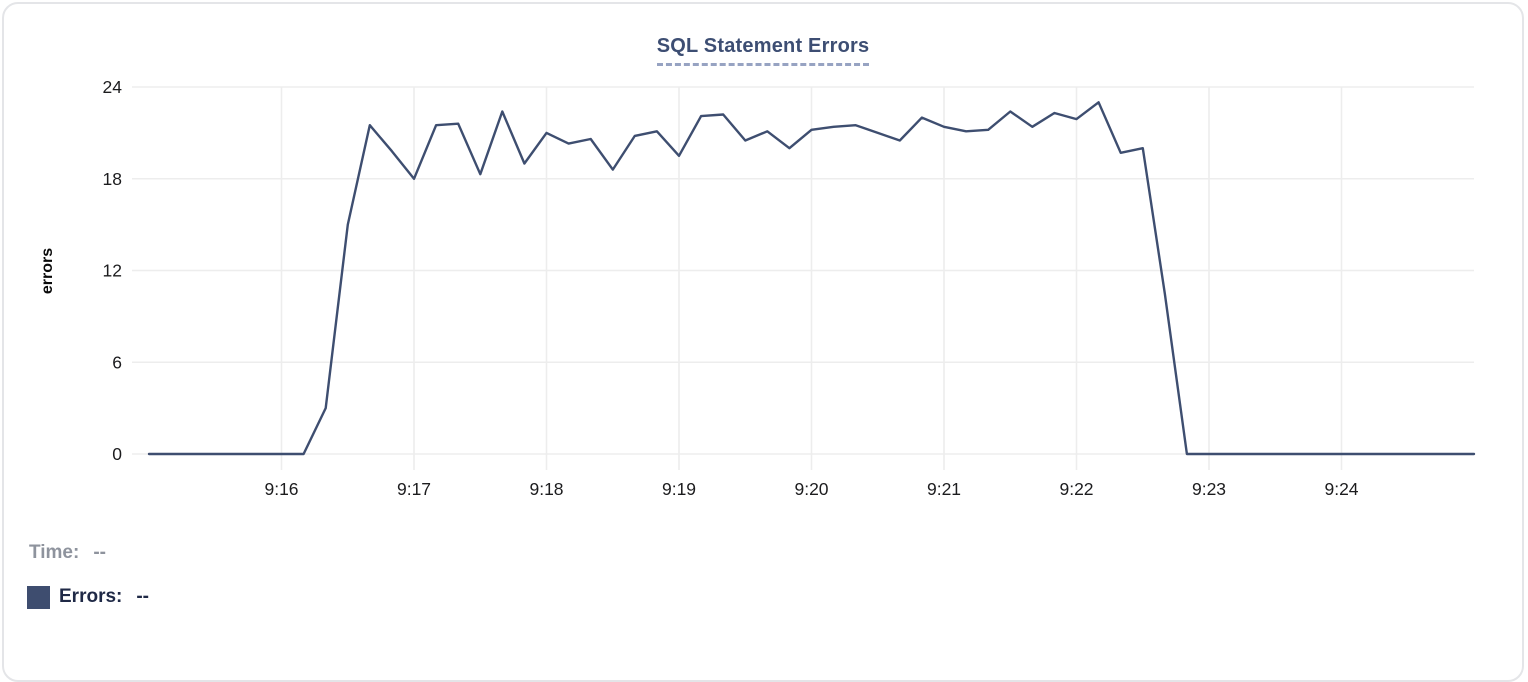  I want to click on x-tick-label: 9:18, so click(546, 489).